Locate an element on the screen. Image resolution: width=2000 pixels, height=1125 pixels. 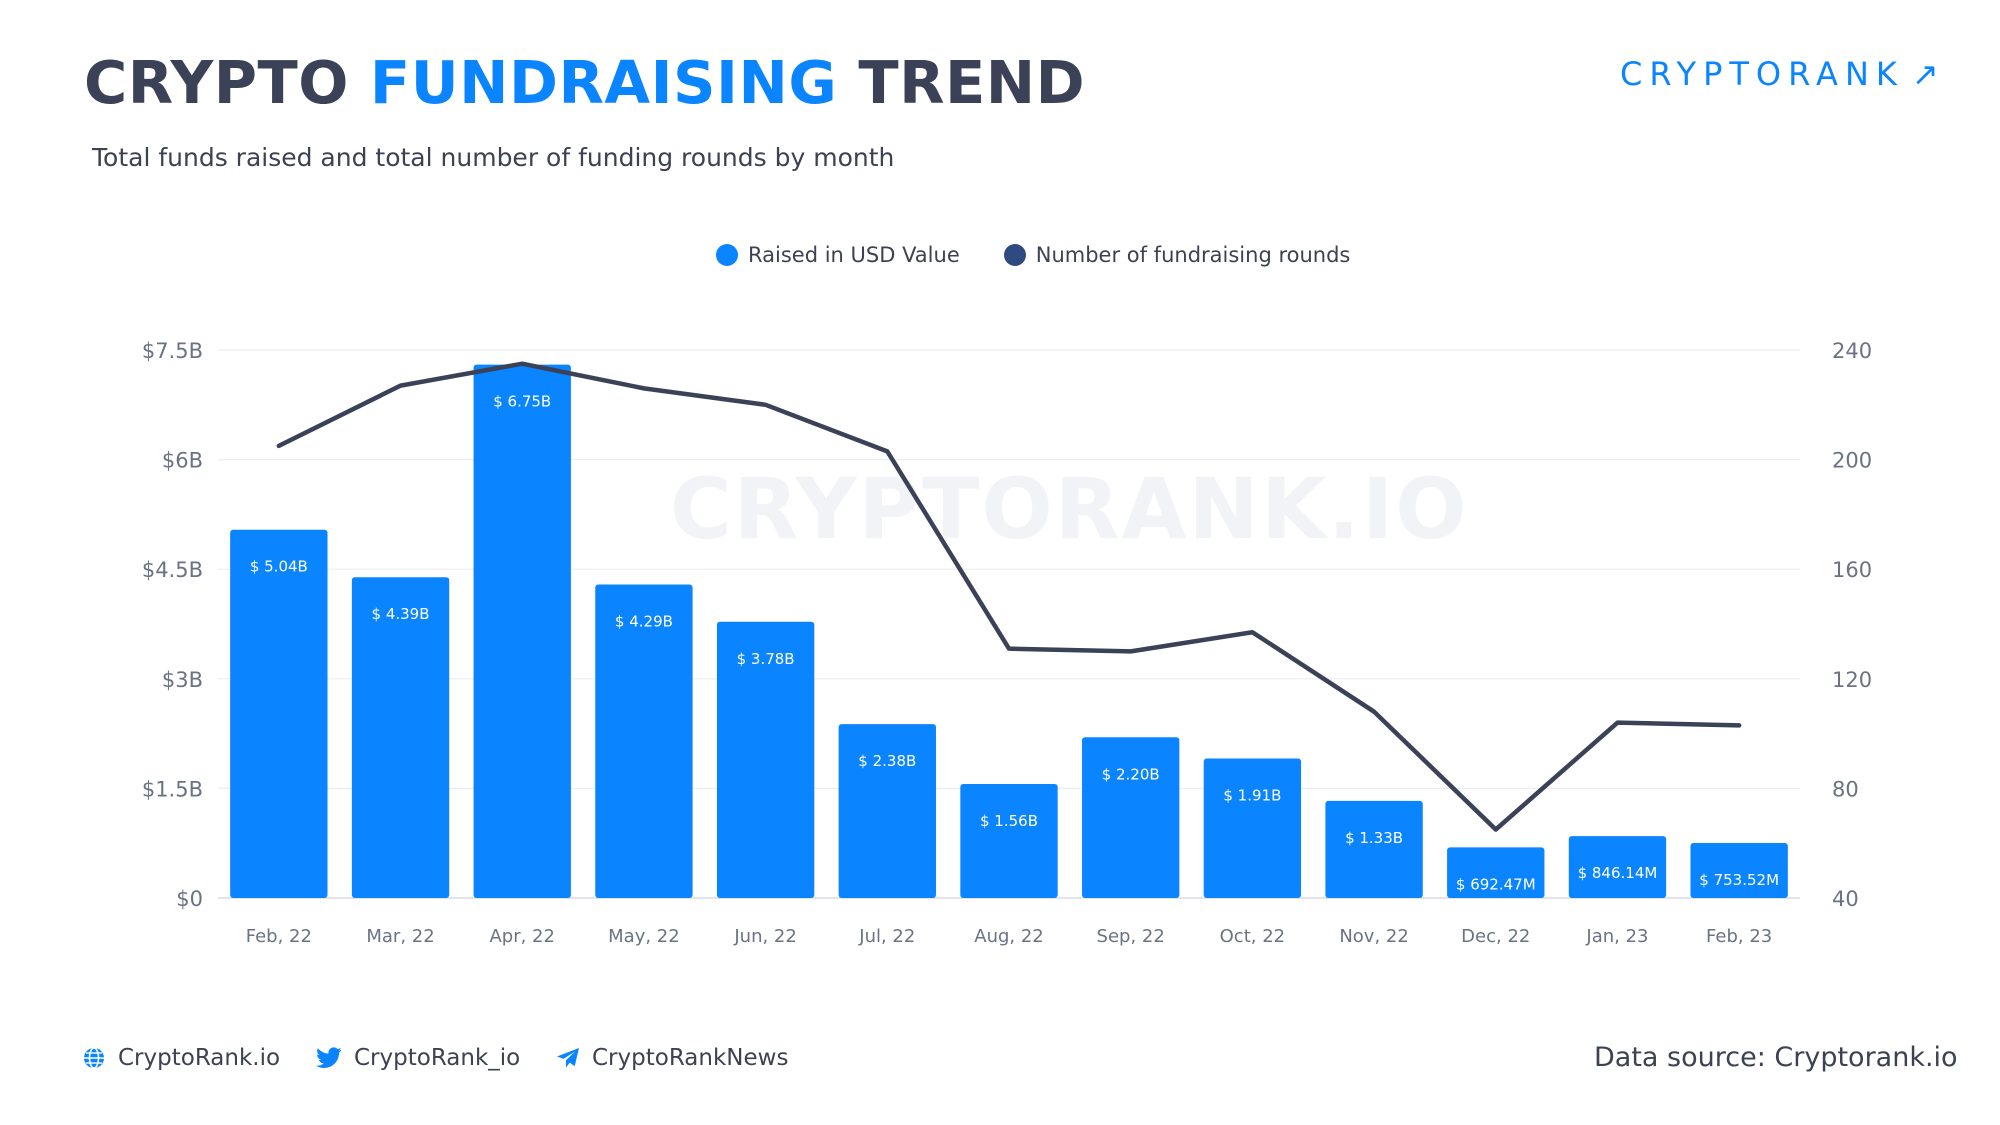
brand-logo: CRYPTORANK ↗ is located at coordinates (1783, 74).